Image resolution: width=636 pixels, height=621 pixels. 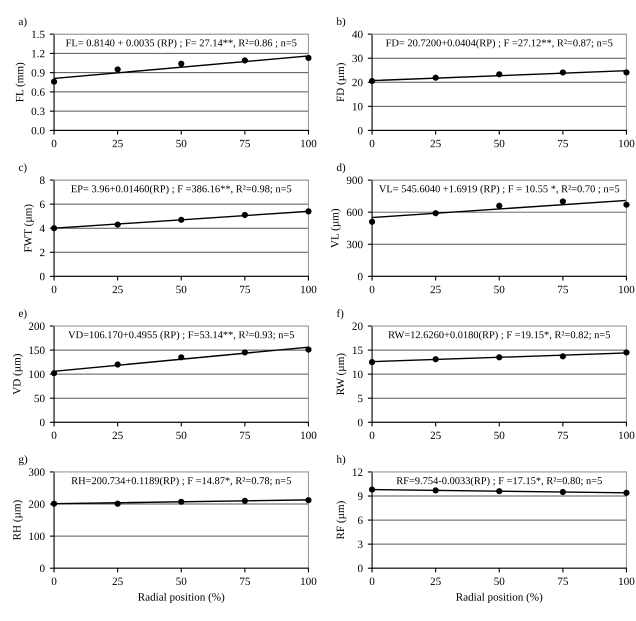 I want to click on chart-title: b), so click(x=341, y=22).